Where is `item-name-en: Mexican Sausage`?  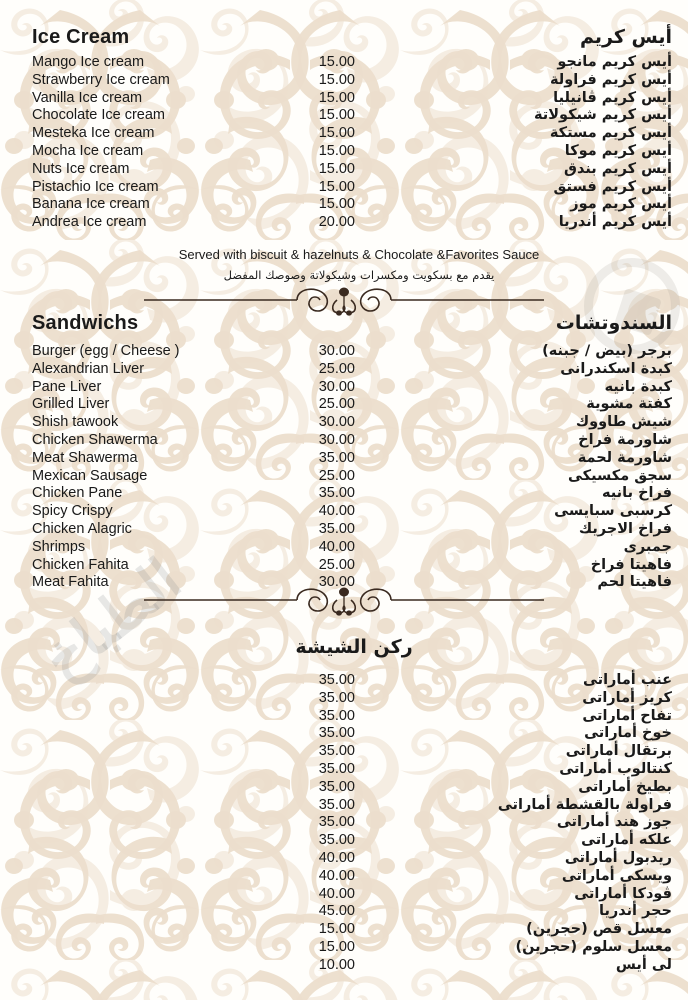
item-name-en: Mexican Sausage is located at coordinates (90, 475).